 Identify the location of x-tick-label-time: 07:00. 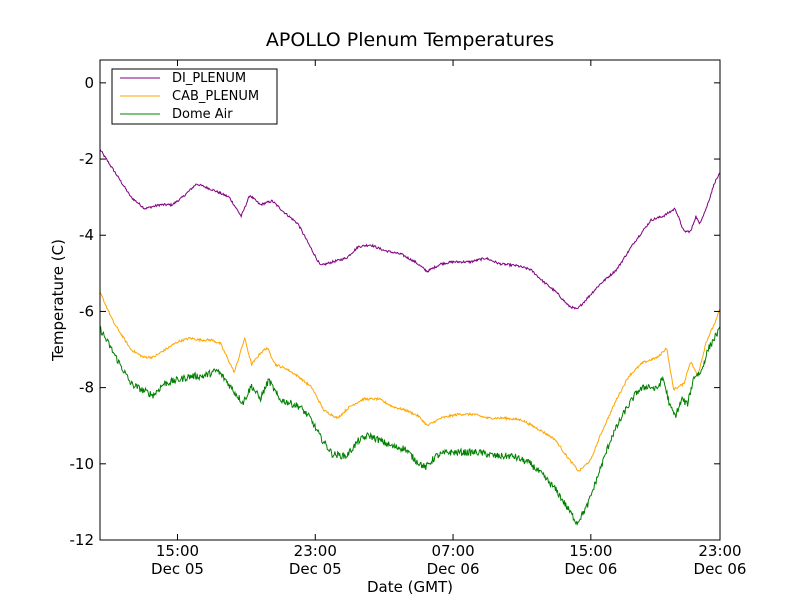
(452, 551).